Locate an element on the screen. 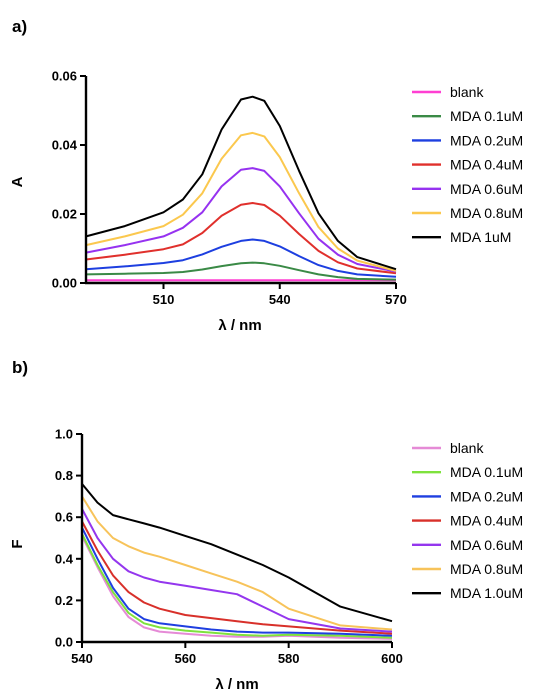 The width and height of the screenshot is (542, 694). x-tick-label-b-2: 580 is located at coordinates (289, 658).